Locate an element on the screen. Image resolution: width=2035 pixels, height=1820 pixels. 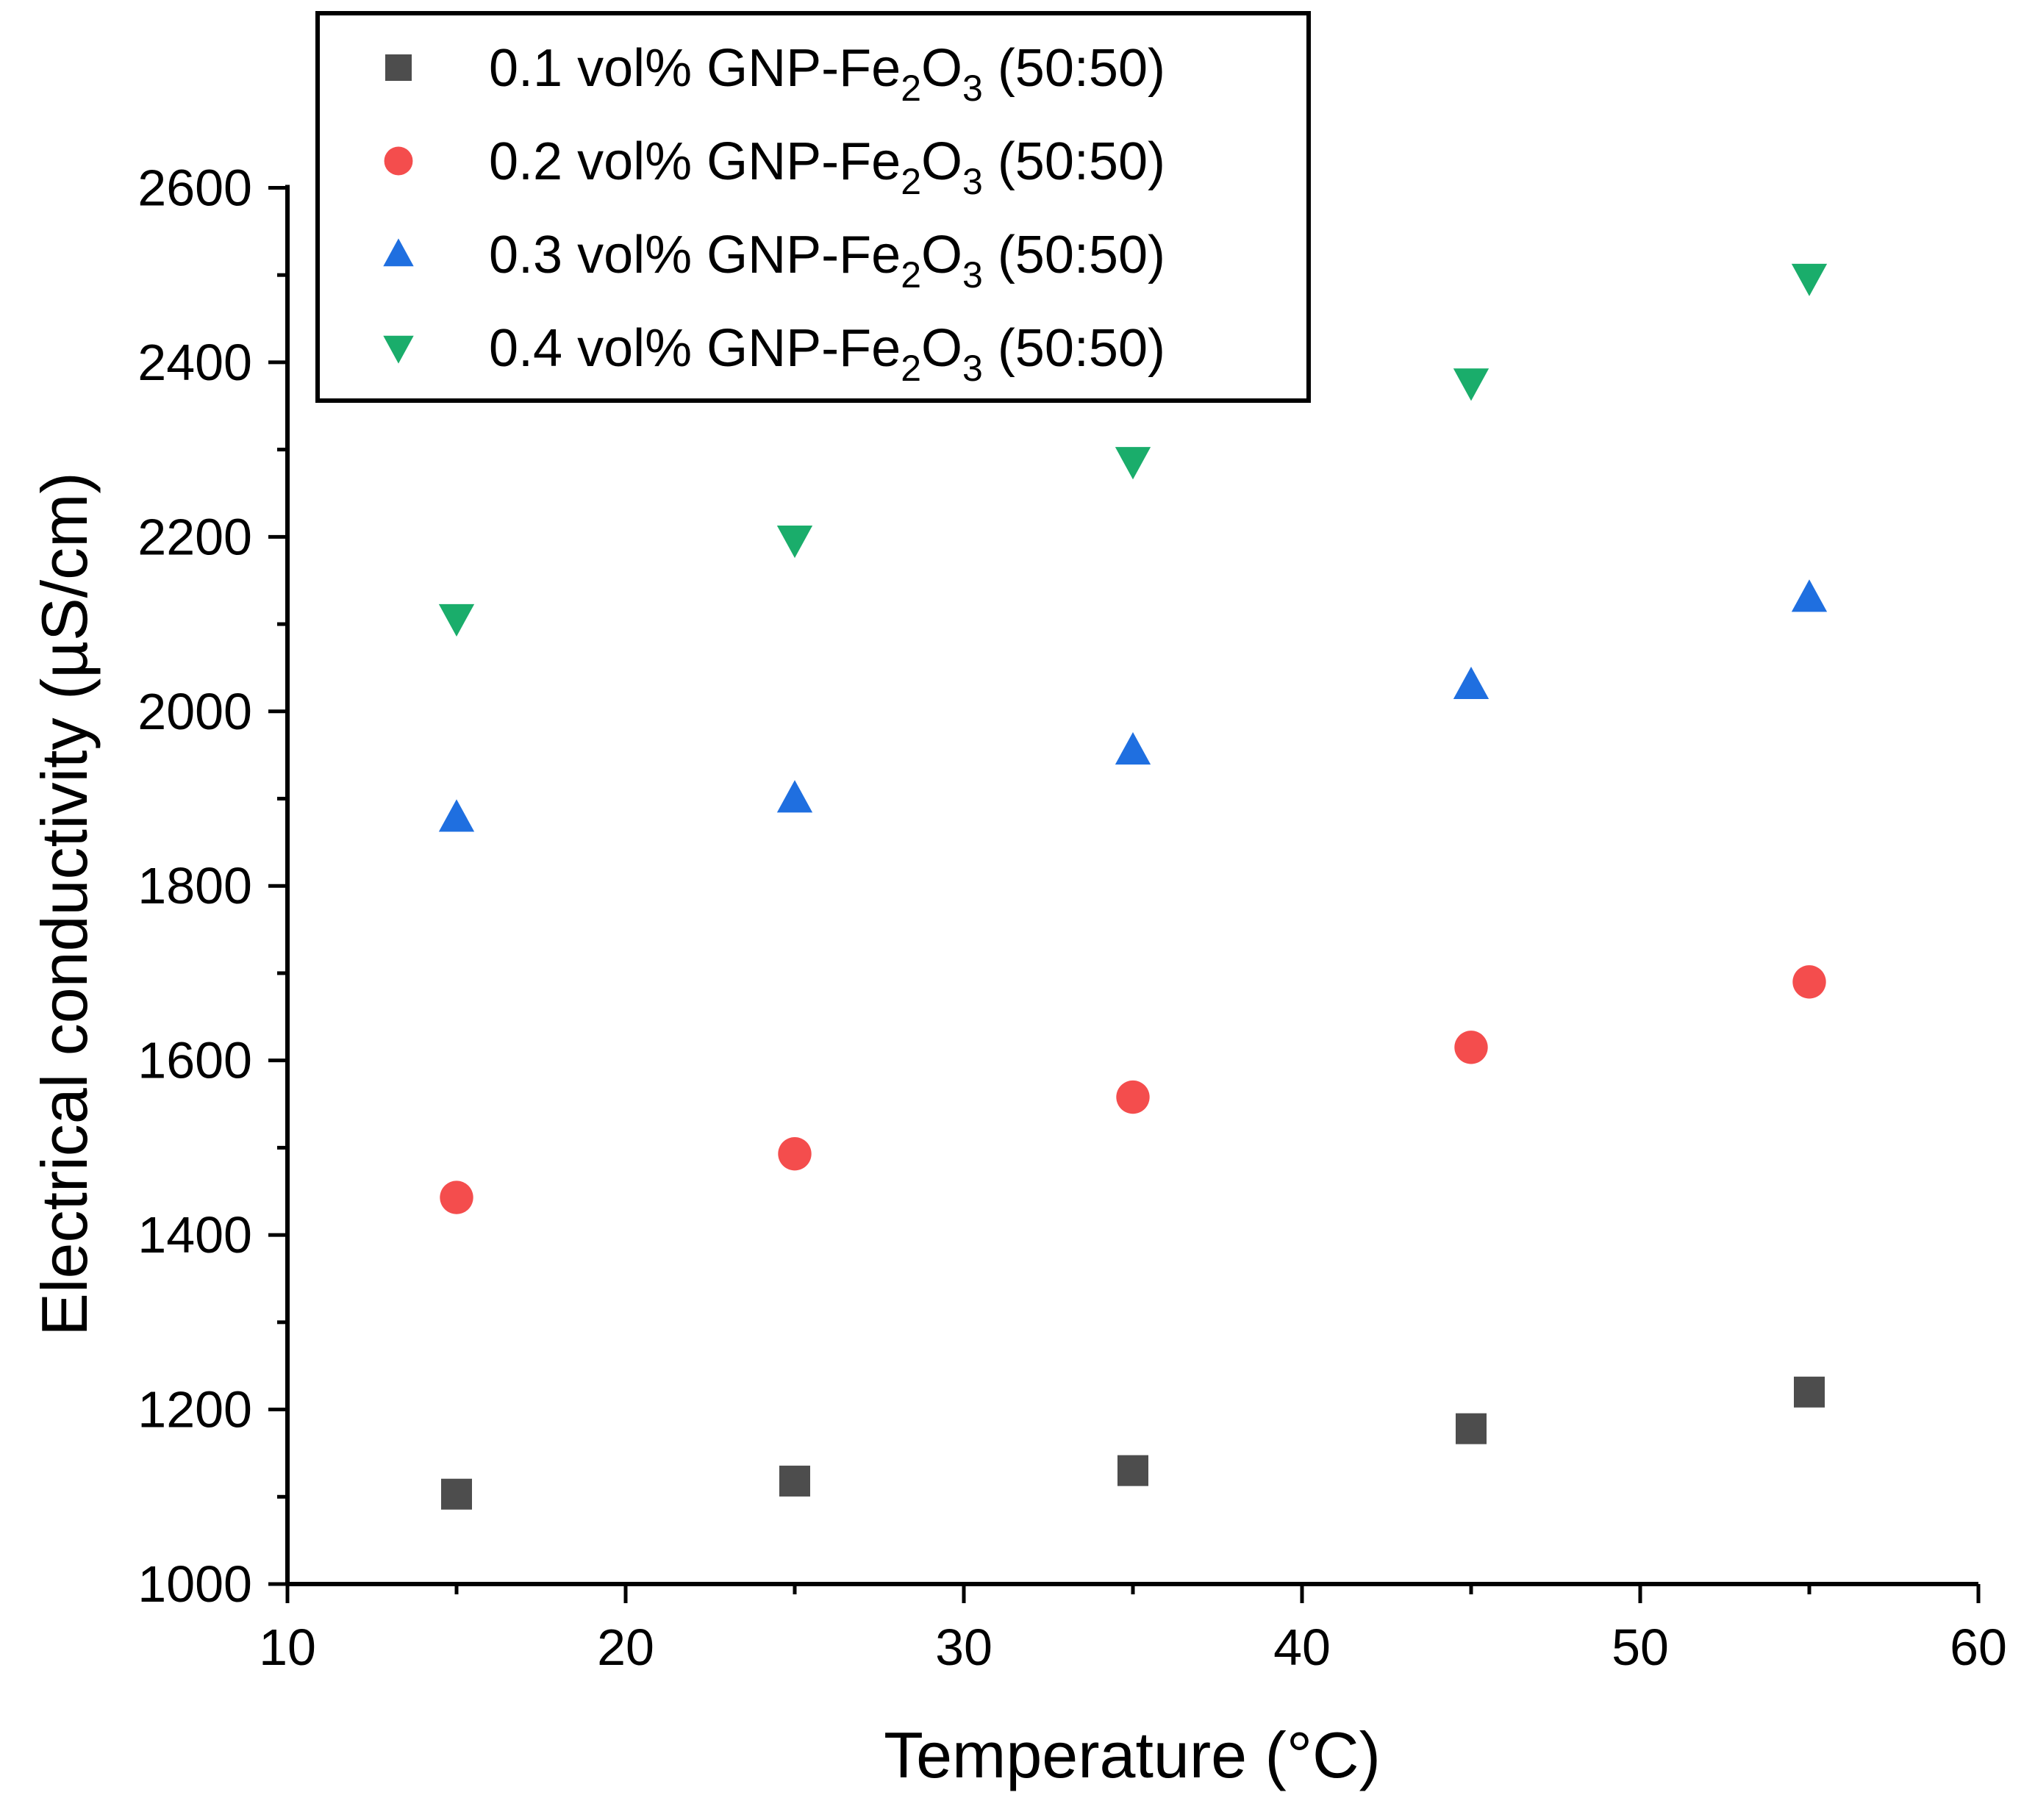
legend-text: 0.4 vol% GNP-Fe is located at coordinates (695, 348).